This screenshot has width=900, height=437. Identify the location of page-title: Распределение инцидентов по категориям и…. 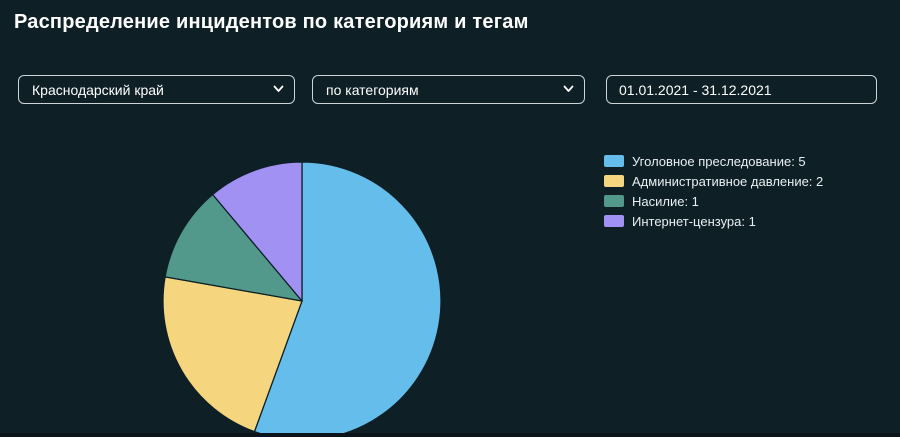
(271, 22).